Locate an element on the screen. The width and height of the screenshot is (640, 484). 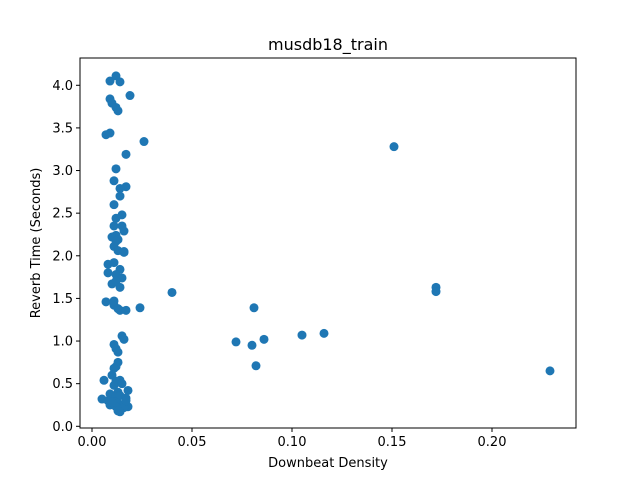
y-tick-label: 1.0 is located at coordinates (62, 342).